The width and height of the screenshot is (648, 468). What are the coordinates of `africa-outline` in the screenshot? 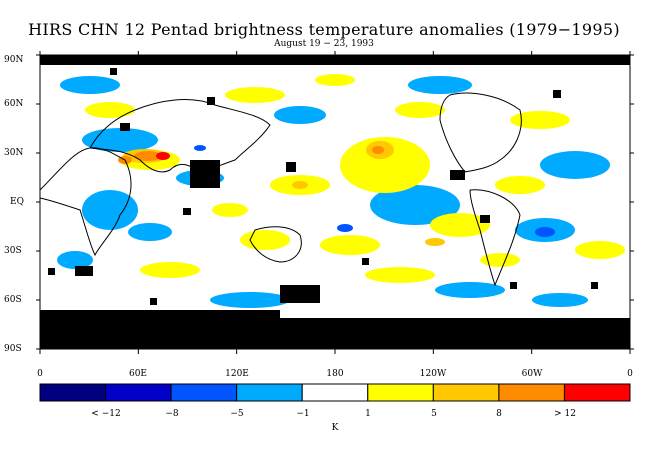 It's located at (85, 202).